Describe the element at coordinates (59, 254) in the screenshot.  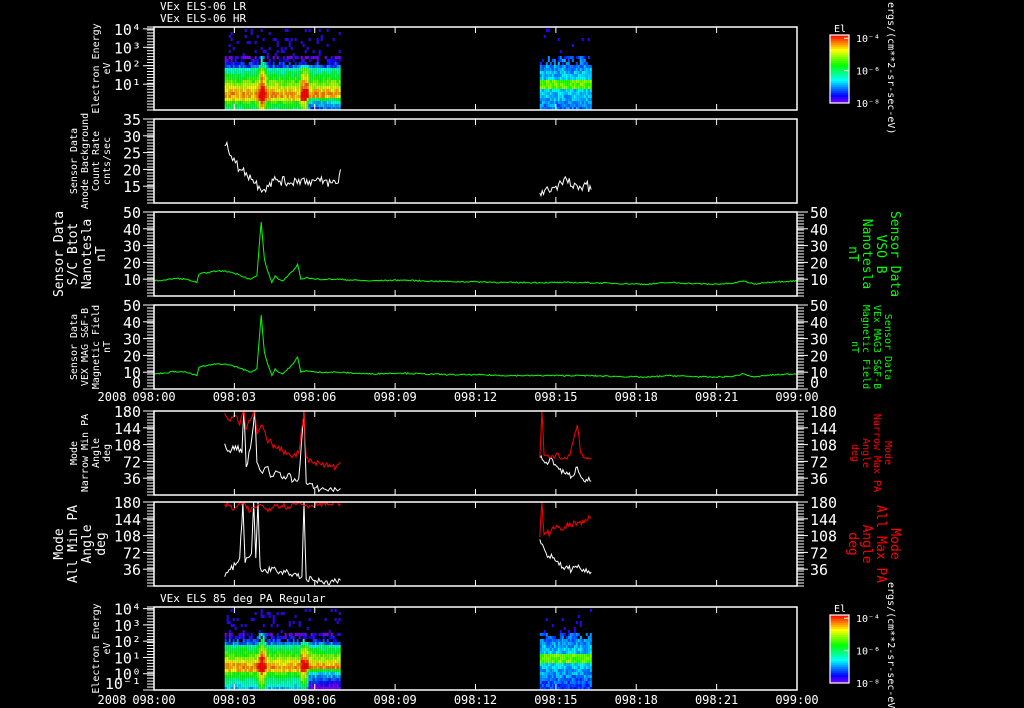
I see `y-axis-label-line: Sensor Data` at that location.